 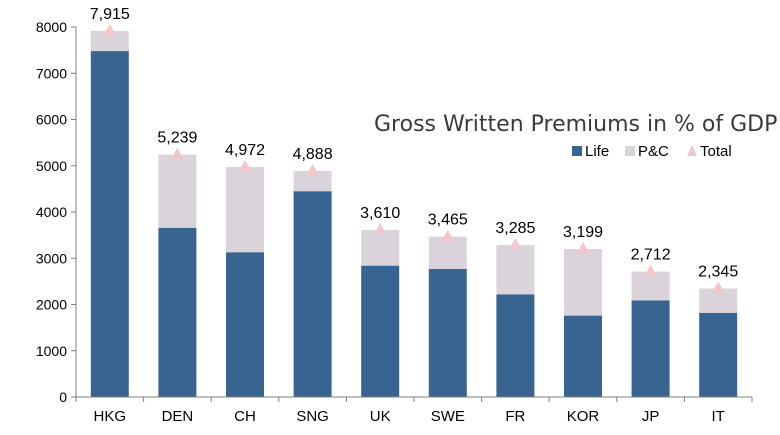 I want to click on y-tick-label: 1000, so click(x=51, y=351).